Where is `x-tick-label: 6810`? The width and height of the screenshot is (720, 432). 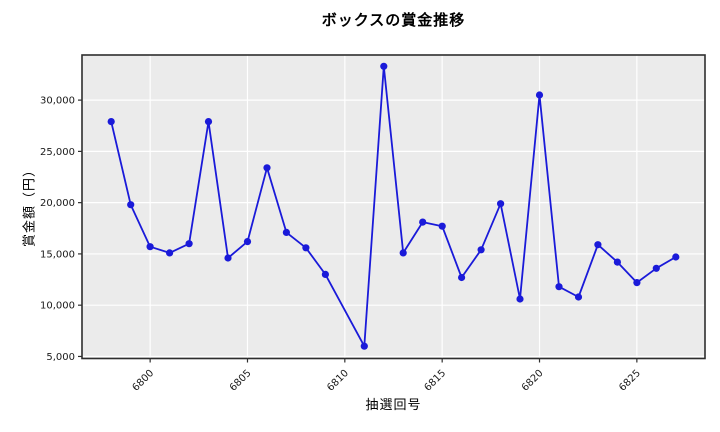 x-tick-label: 6810 is located at coordinates (338, 381).